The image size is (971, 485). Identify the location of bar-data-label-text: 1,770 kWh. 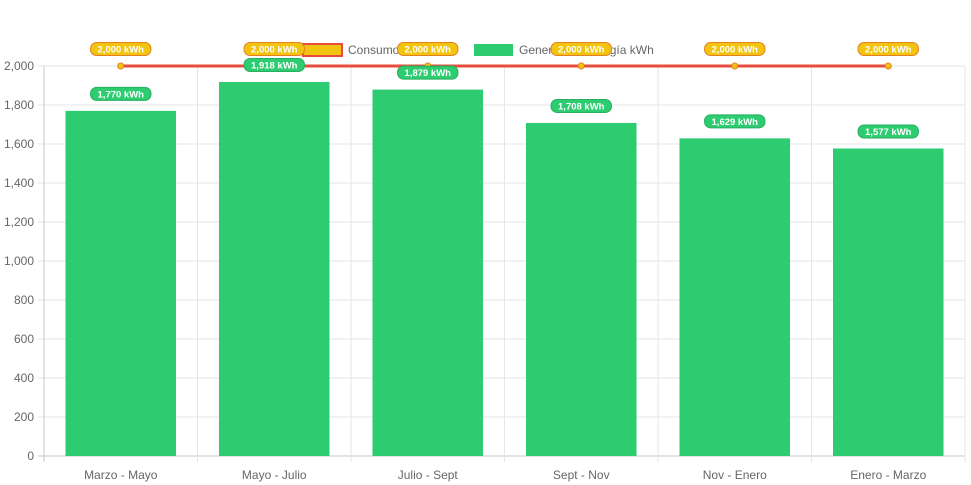
(121, 94).